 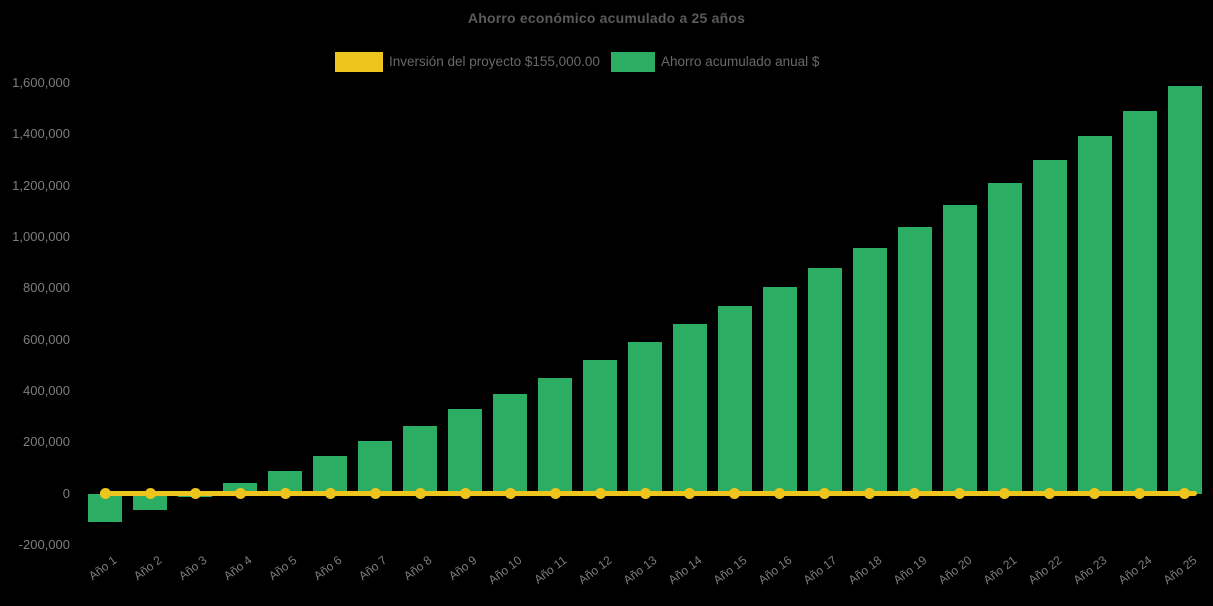 What do you see at coordinates (41, 236) in the screenshot?
I see `y-tick-label: 1,000,000` at bounding box center [41, 236].